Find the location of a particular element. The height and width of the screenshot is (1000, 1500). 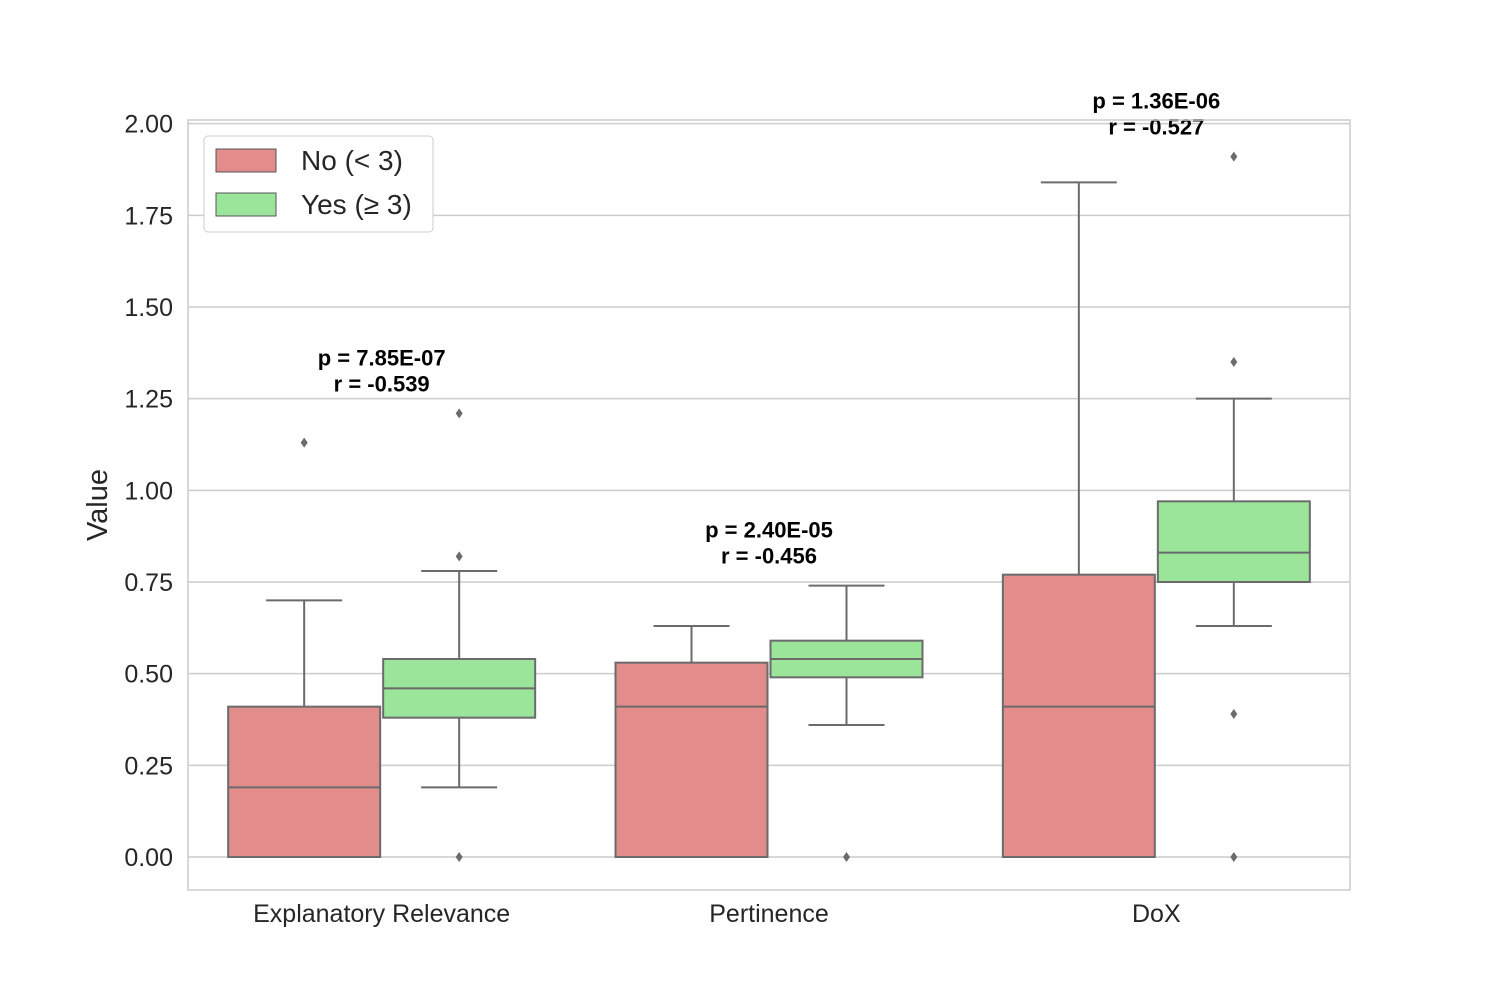

legend-label-yes: Yes (≥ 3) is located at coordinates (356, 204).